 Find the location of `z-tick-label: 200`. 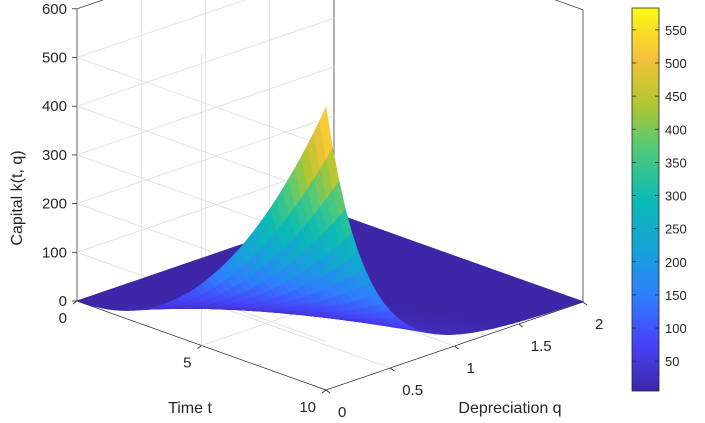

z-tick-label: 200 is located at coordinates (54, 204).